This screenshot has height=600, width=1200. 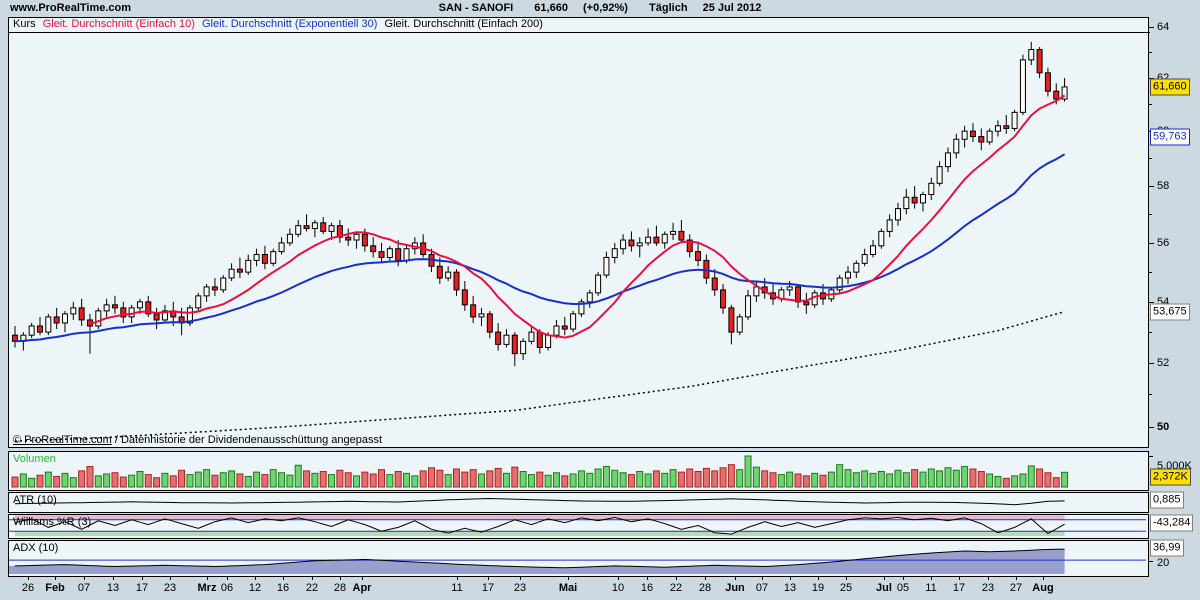 What do you see at coordinates (540, 471) in the screenshot?
I see `volume-bars` at bounding box center [540, 471].